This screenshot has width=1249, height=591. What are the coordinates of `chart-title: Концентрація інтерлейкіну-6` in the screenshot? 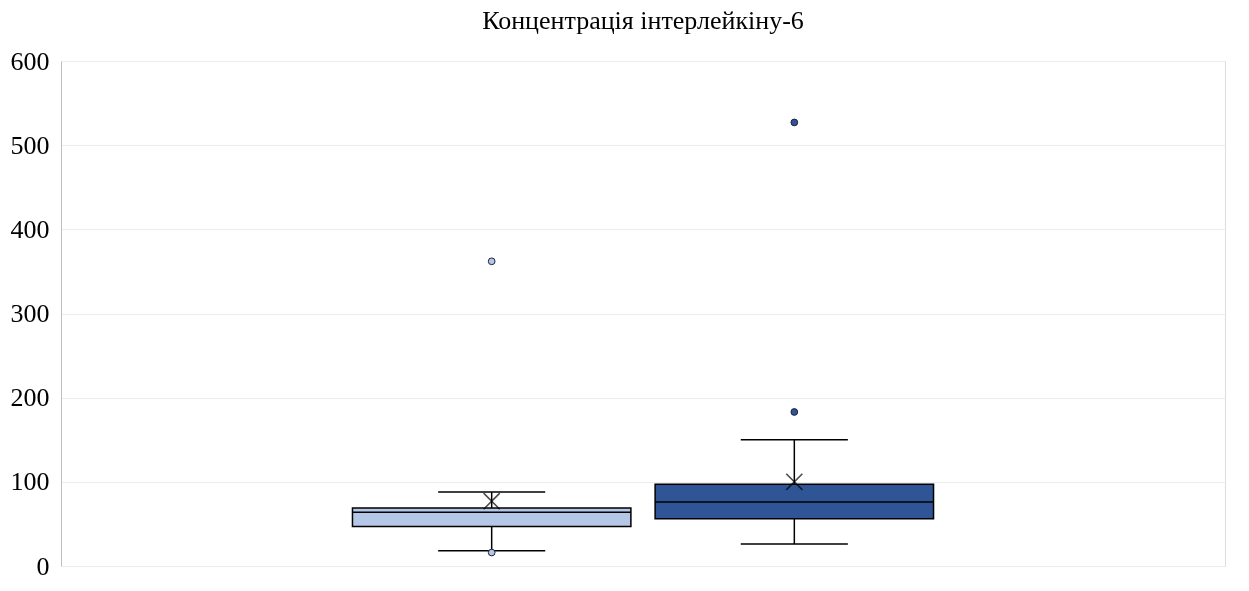 It's located at (643, 20).